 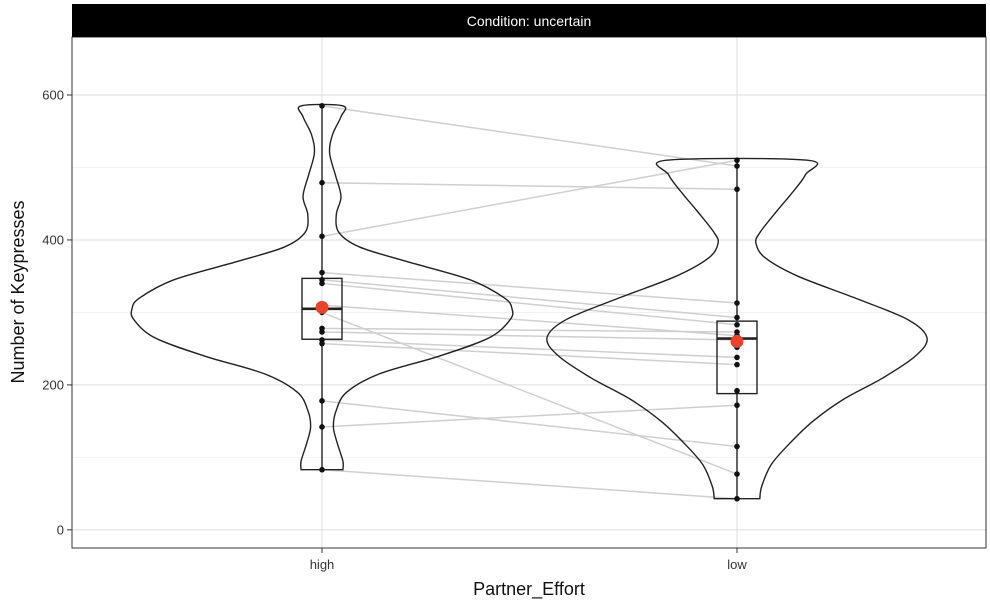 I want to click on facet-strip-label: Condition: uncertain, so click(x=529, y=21).